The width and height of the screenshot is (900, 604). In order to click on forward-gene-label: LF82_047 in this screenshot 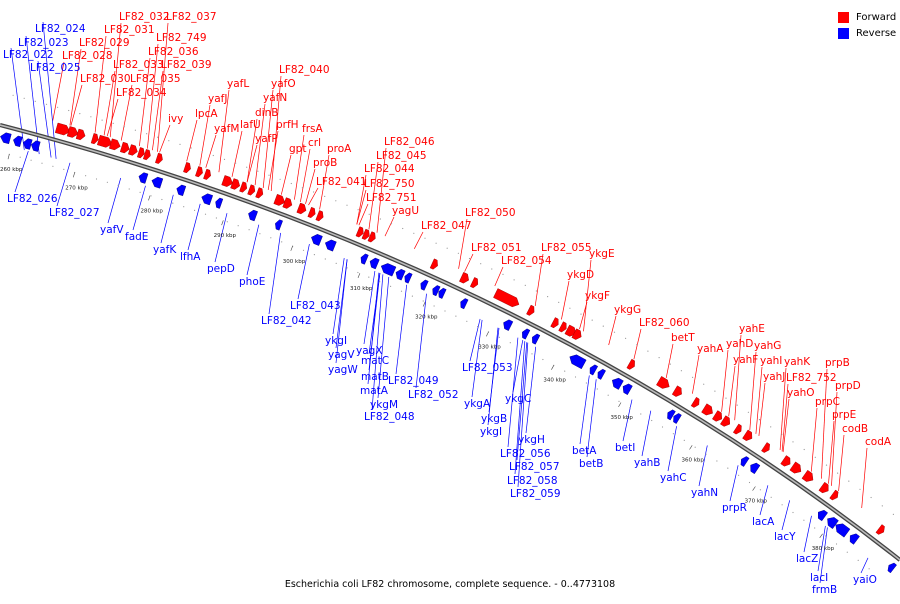, I will do `click(446, 226)`.